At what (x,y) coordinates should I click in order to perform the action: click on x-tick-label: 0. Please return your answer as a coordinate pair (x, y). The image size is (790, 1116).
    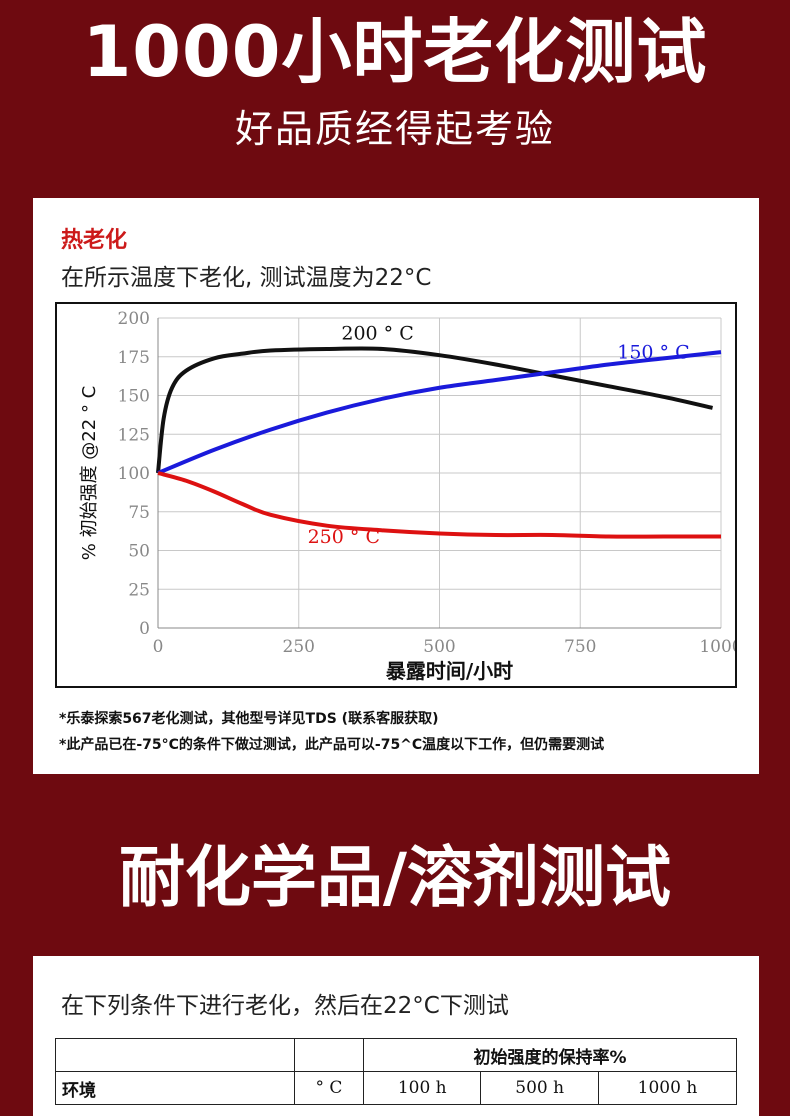
    Looking at the image, I should click on (158, 647).